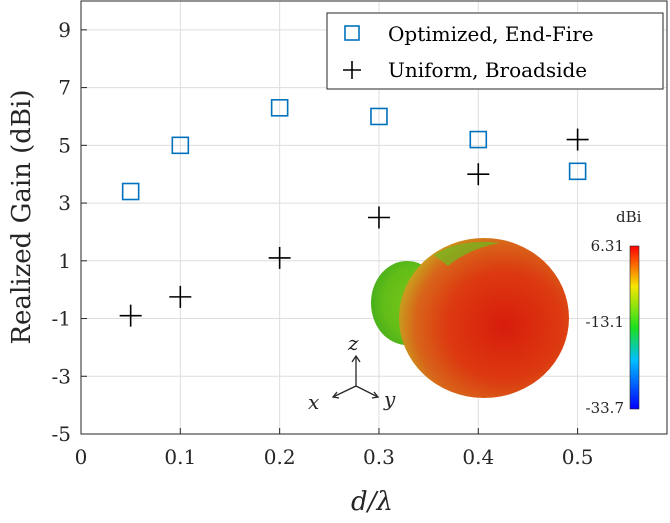  What do you see at coordinates (64, 88) in the screenshot?
I see `y-tick-label: 7` at bounding box center [64, 88].